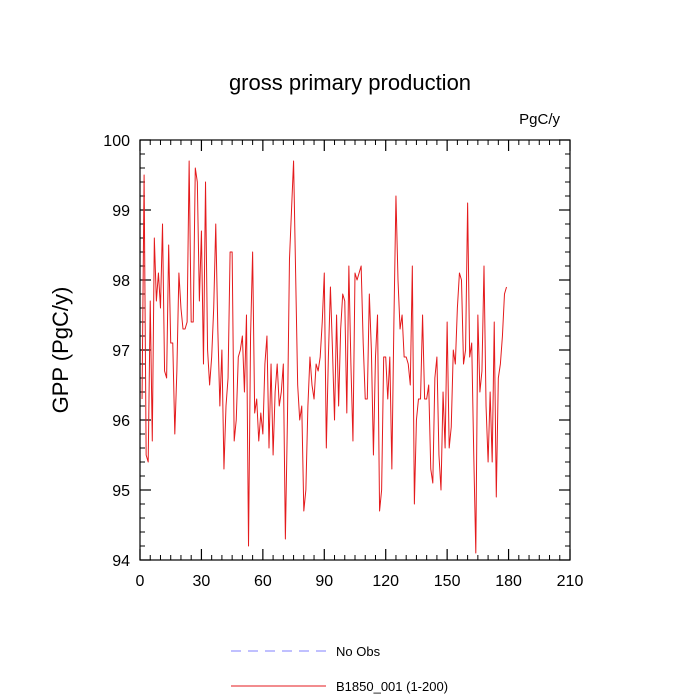 The width and height of the screenshot is (700, 700). Describe the element at coordinates (508, 581) in the screenshot. I see `x-tick-label: 180` at that location.